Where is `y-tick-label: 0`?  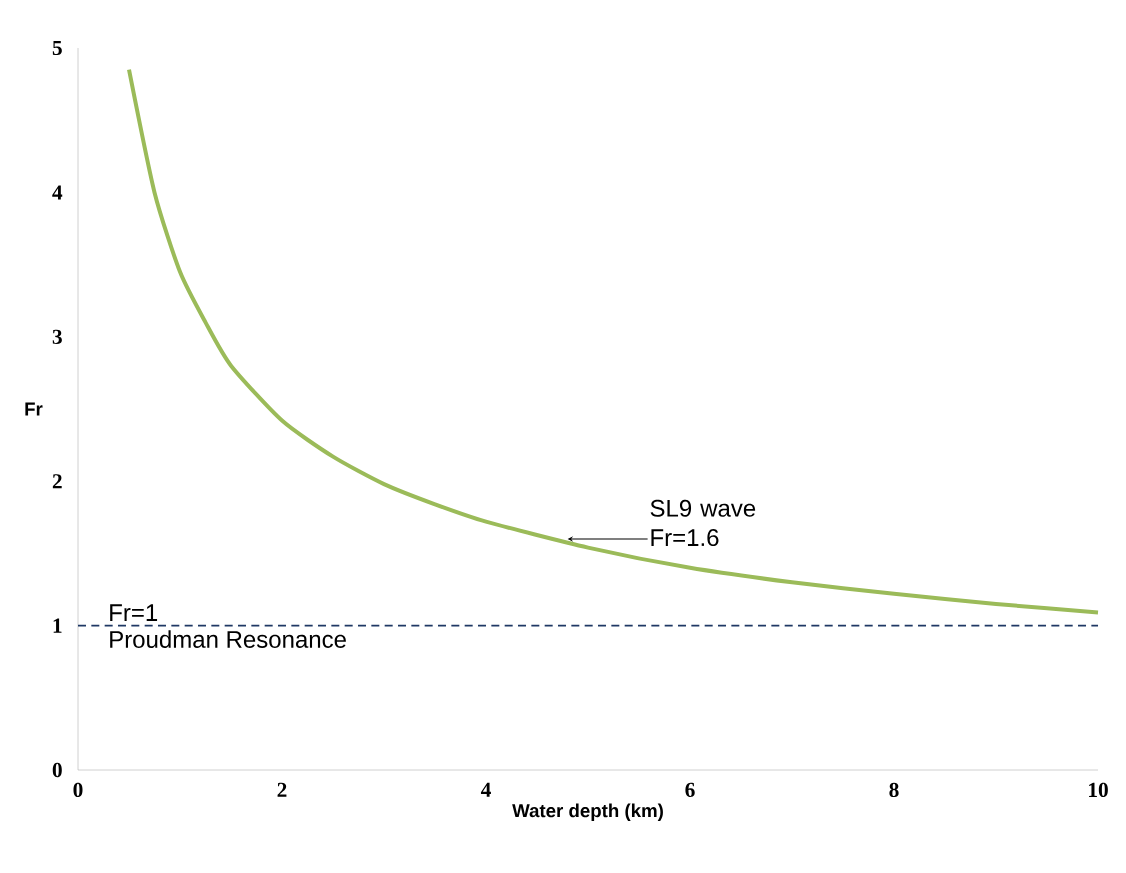 y-tick-label: 0 is located at coordinates (57, 770).